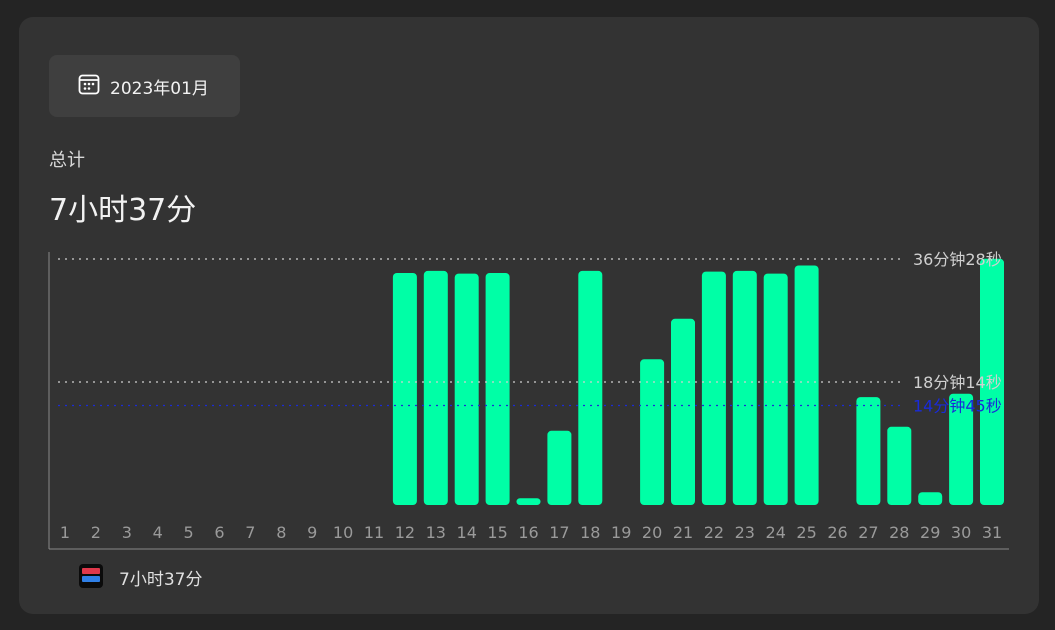  What do you see at coordinates (559, 532) in the screenshot?
I see `x-tick-label-17: 17` at bounding box center [559, 532].